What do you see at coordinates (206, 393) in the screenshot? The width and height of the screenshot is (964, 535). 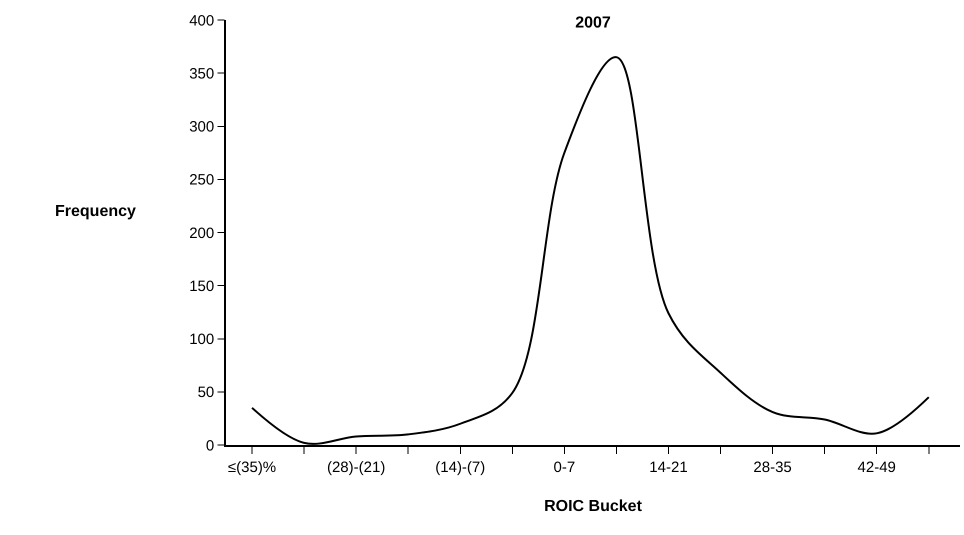 I see `y-tick-label: 50` at bounding box center [206, 393].